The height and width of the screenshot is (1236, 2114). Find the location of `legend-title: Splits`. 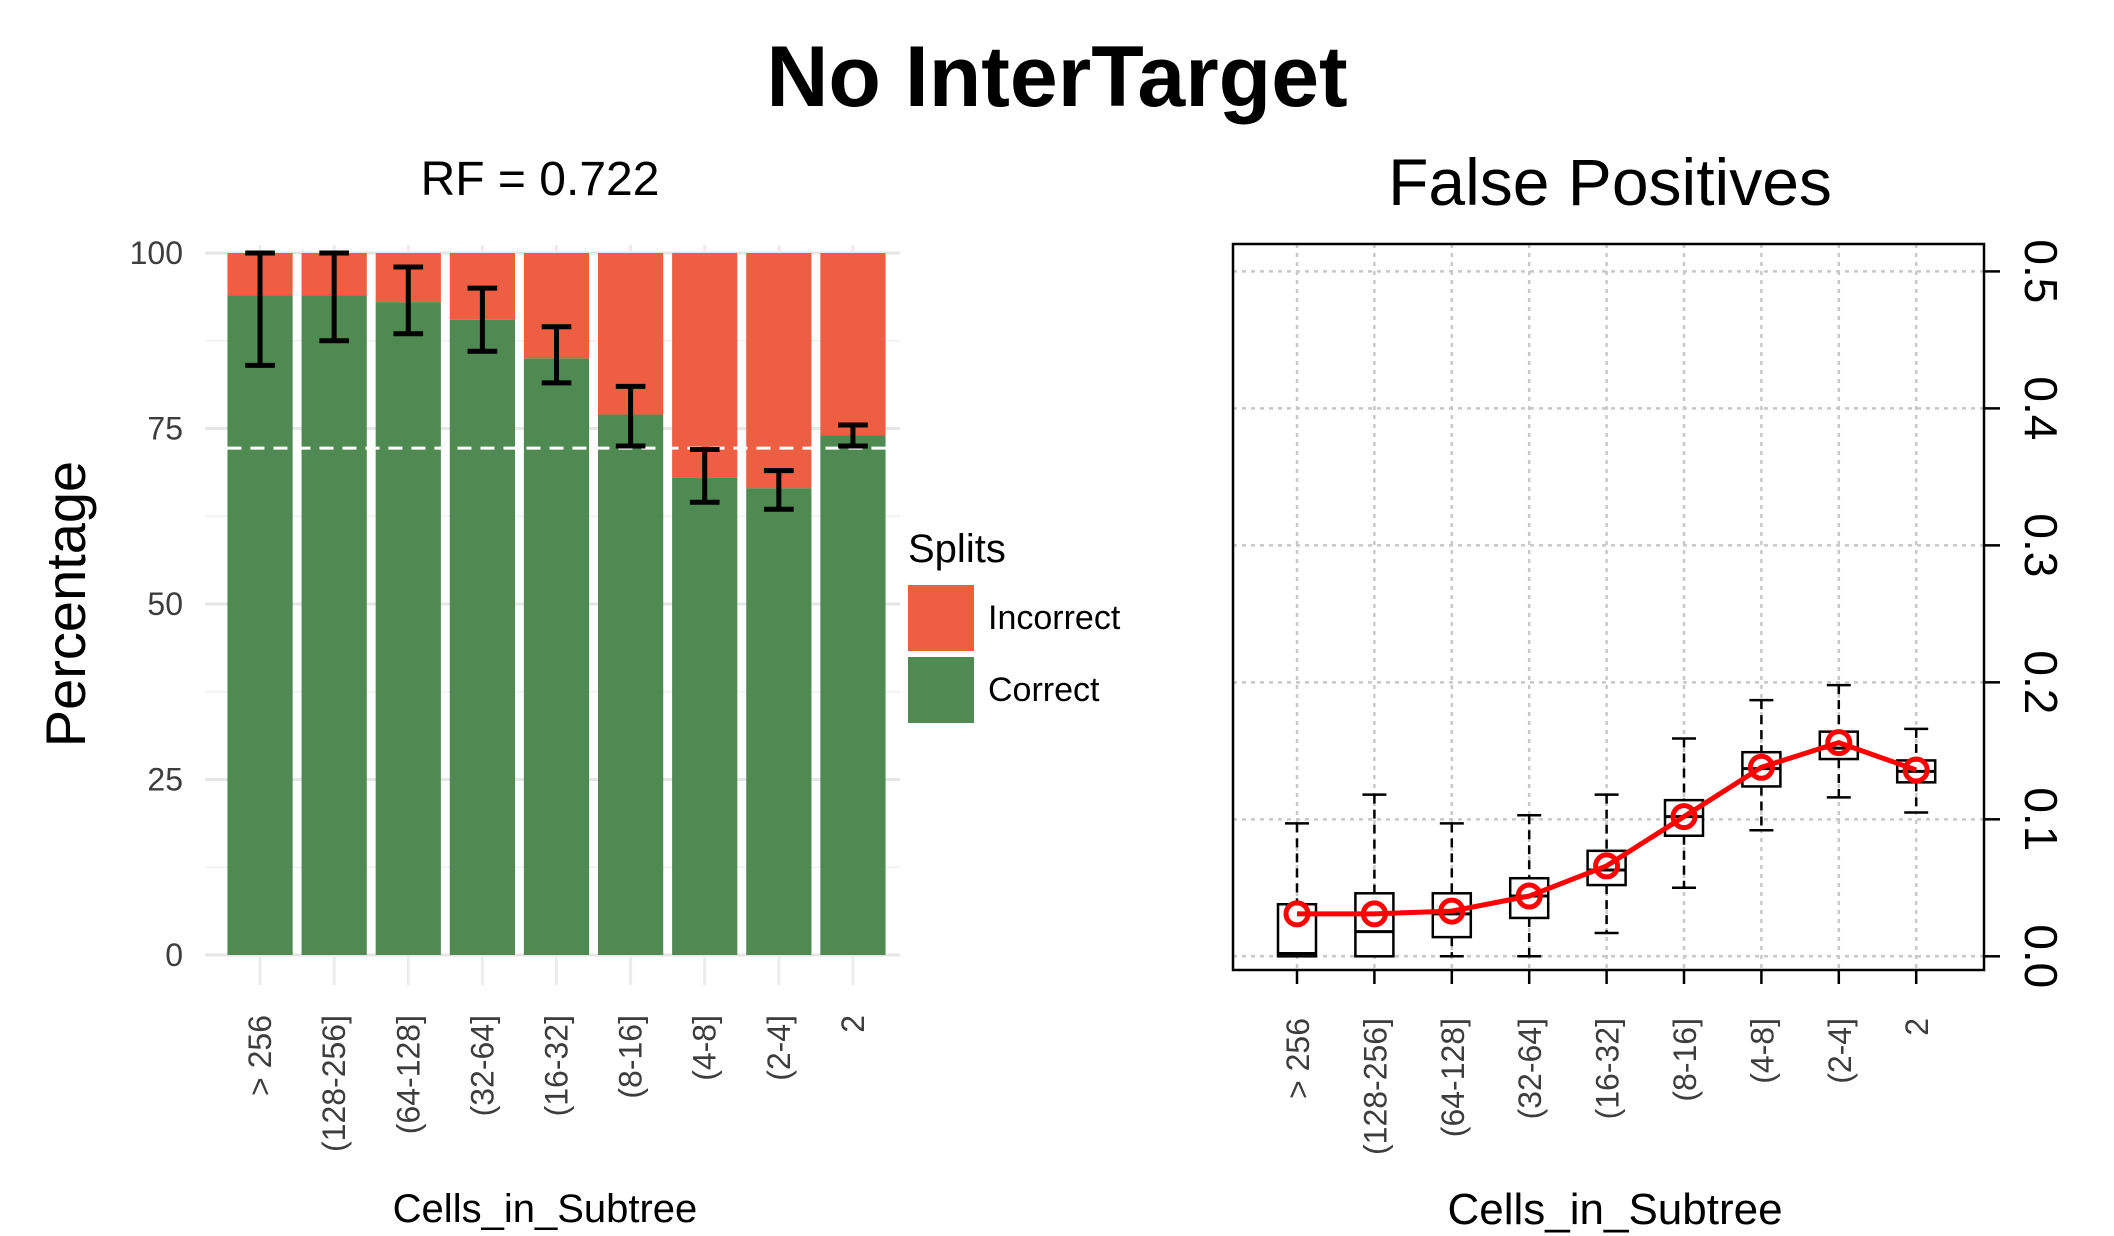

legend-title: Splits is located at coordinates (957, 549).